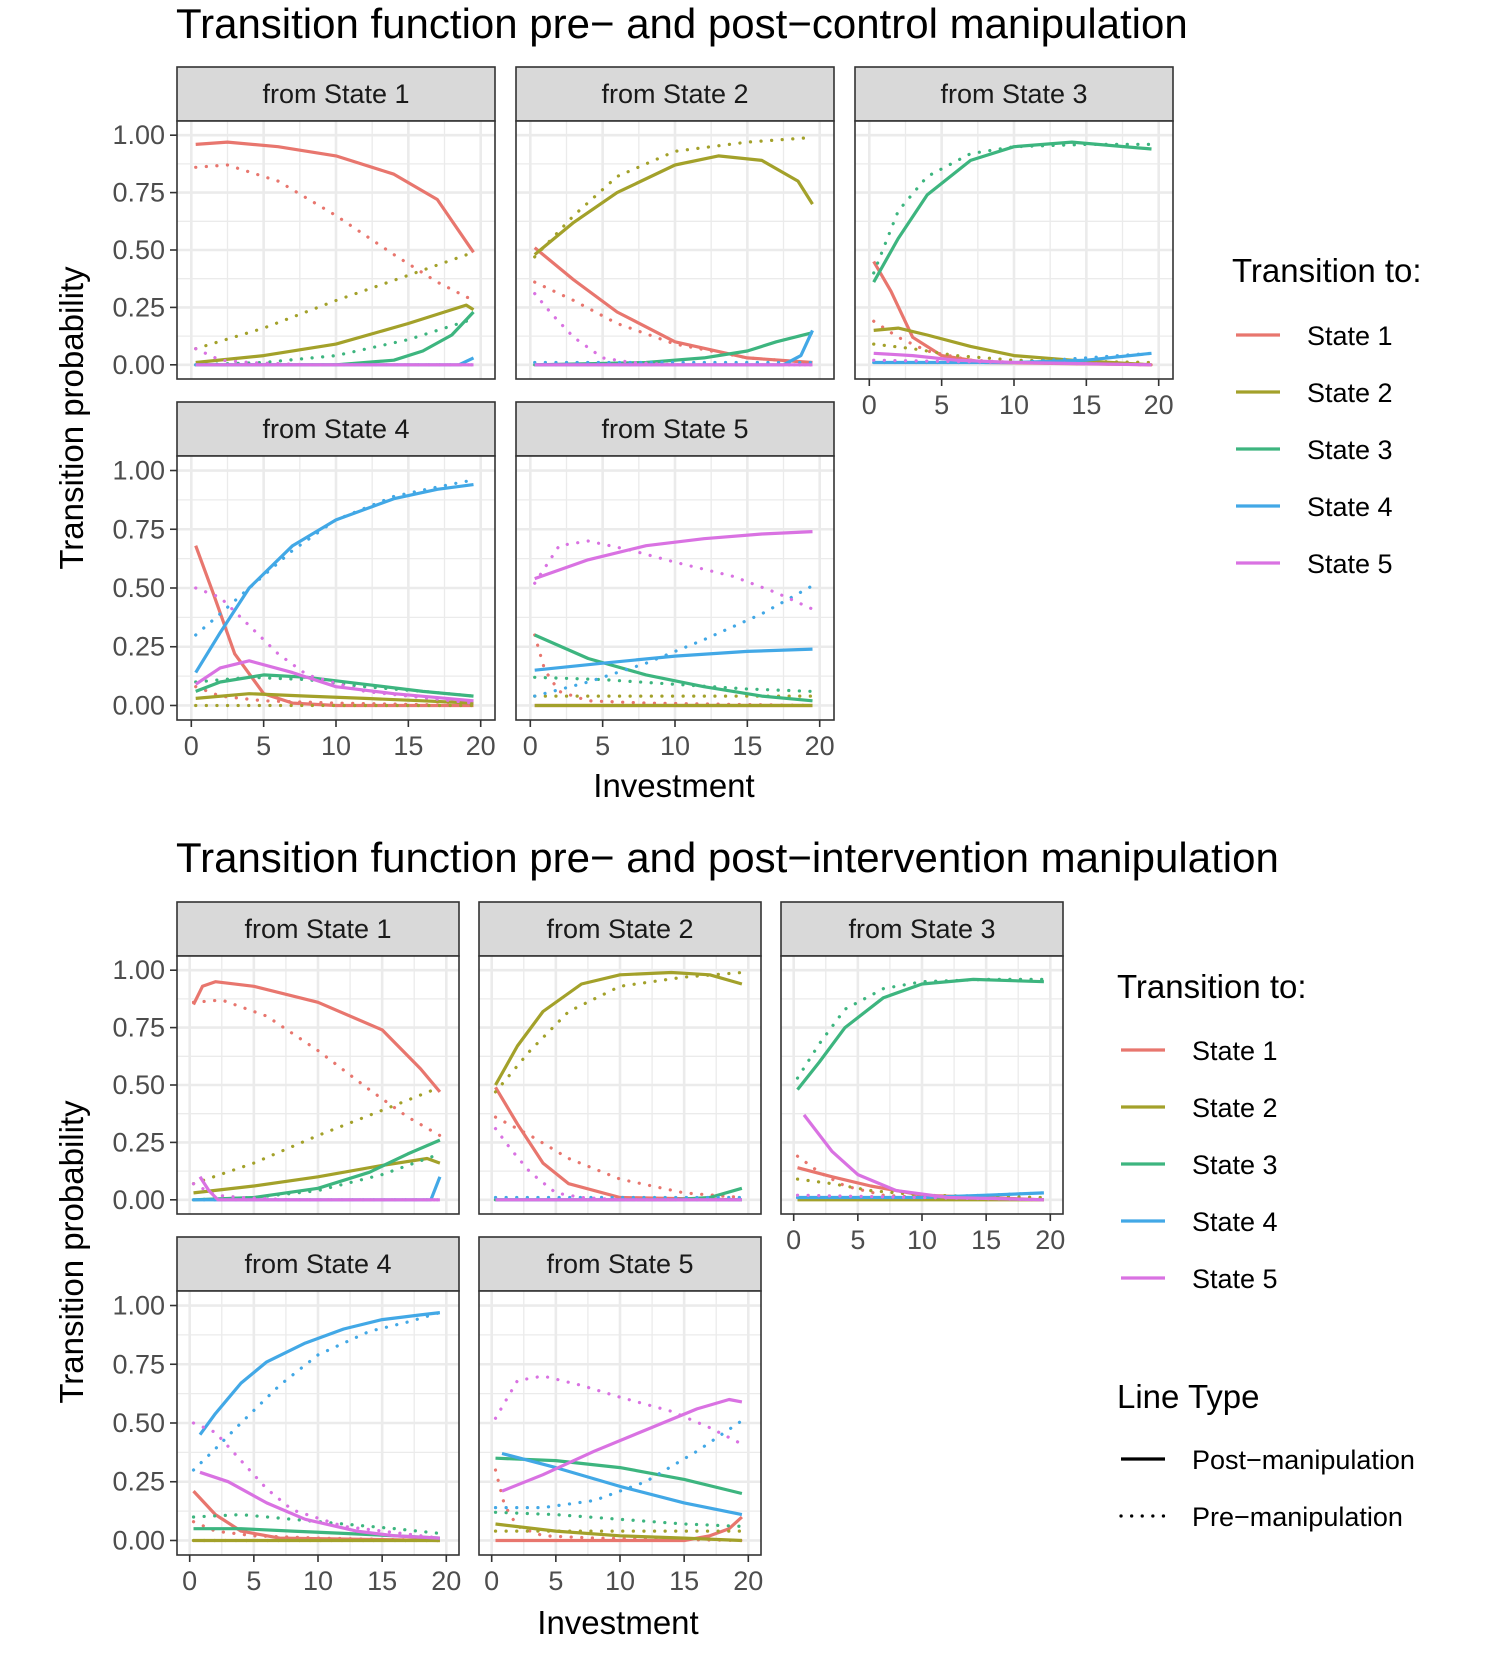 The width and height of the screenshot is (1488, 1662). Describe the element at coordinates (673, 785) in the screenshot. I see `x-axis-title: Investment` at that location.